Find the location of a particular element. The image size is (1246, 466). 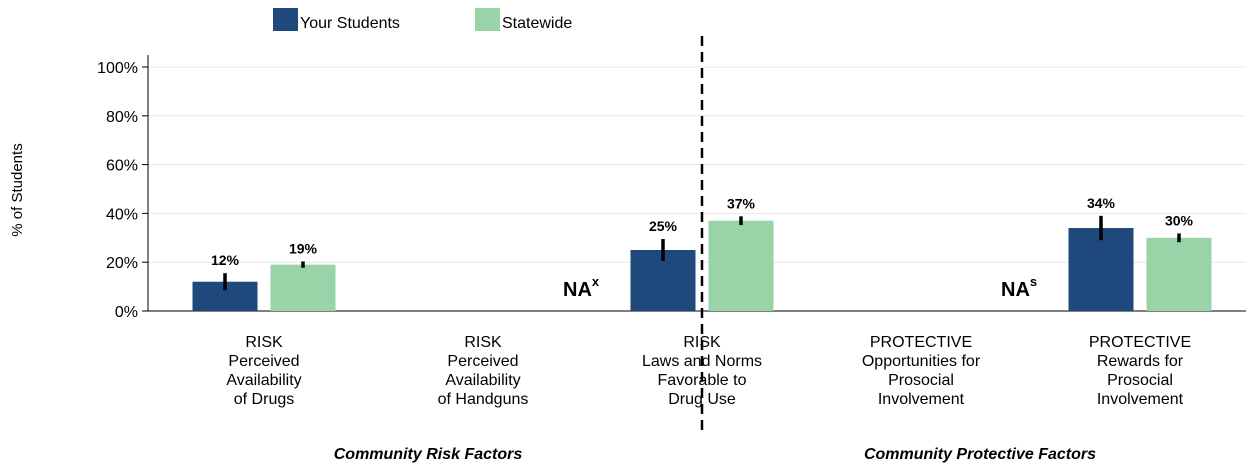

na-marker: NAs is located at coordinates (1019, 287).